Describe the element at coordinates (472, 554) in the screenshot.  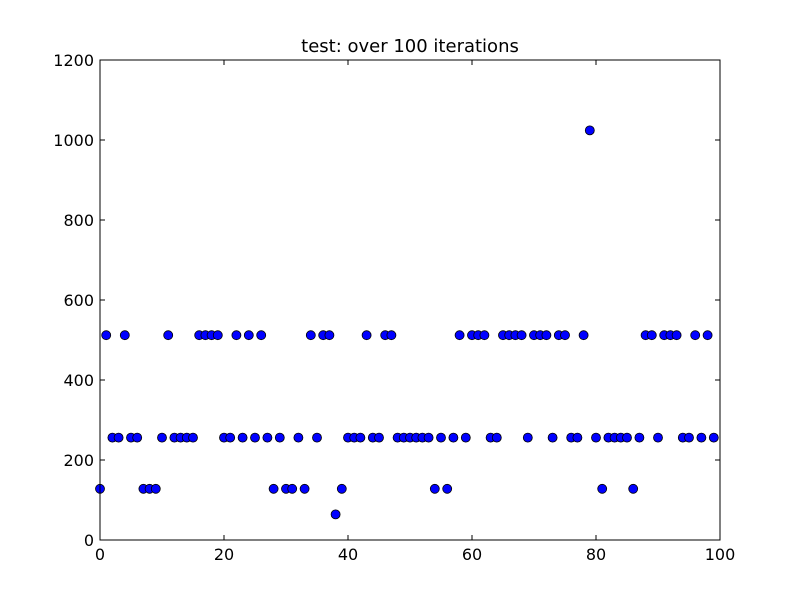
I see `x-tick-label: 60` at that location.